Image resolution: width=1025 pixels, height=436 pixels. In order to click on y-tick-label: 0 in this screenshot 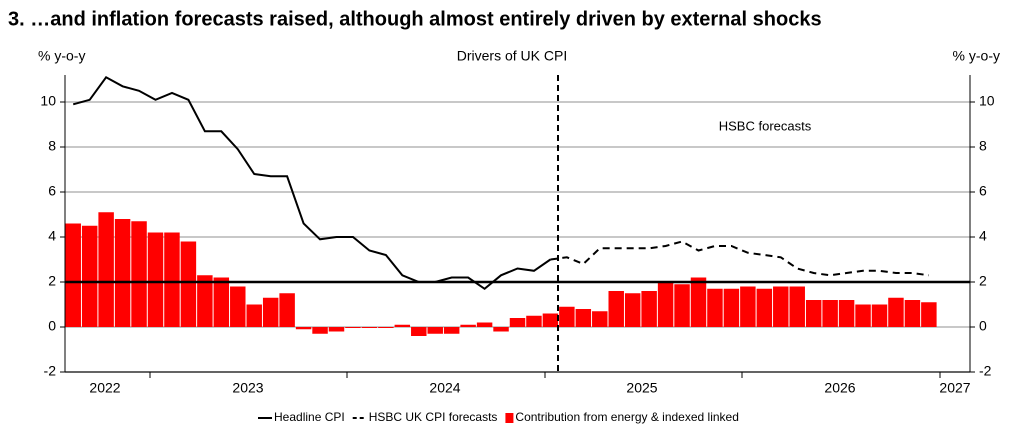, I will do `click(52, 326)`.